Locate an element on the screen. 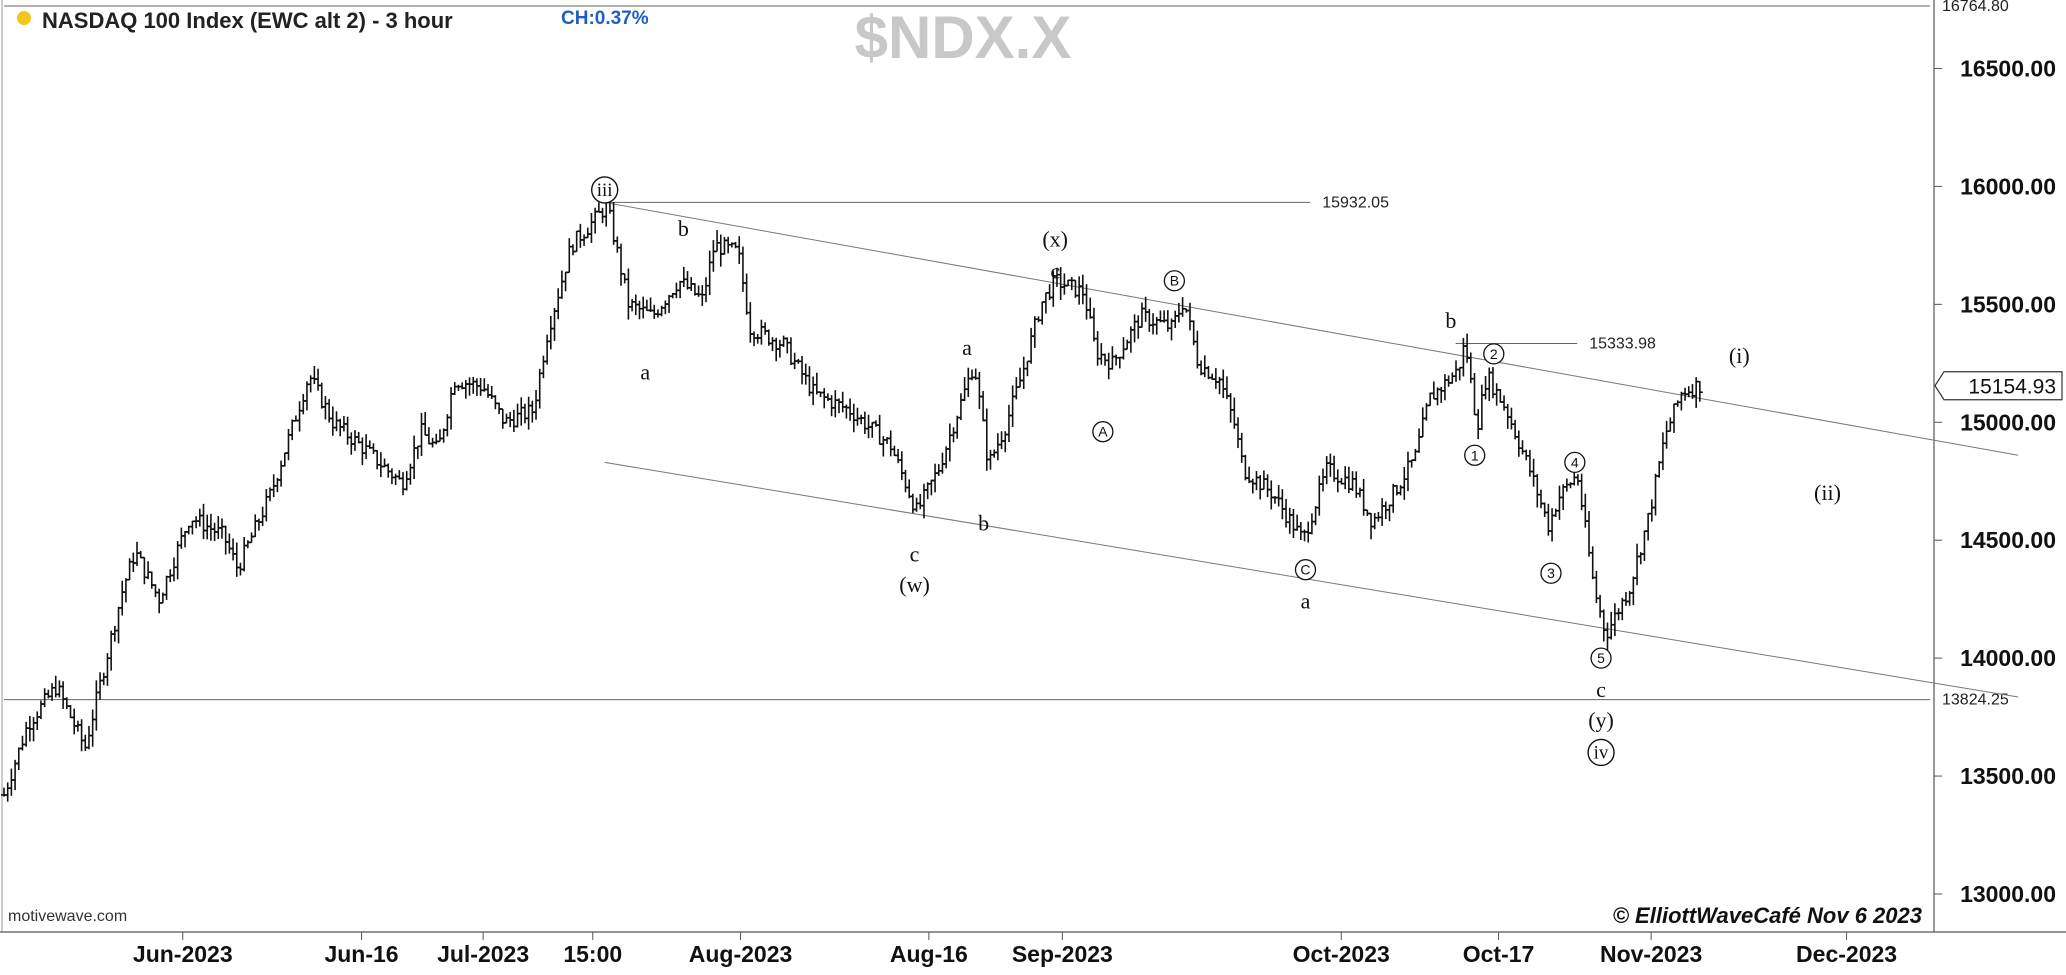  y-tick-label: 16500.00 is located at coordinates (2008, 68).